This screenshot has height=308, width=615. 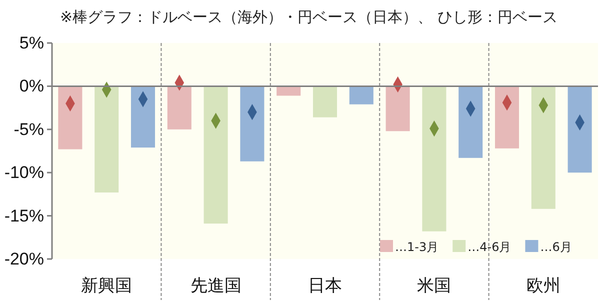 I want to click on x-tick-label: 先進国, so click(x=216, y=286).